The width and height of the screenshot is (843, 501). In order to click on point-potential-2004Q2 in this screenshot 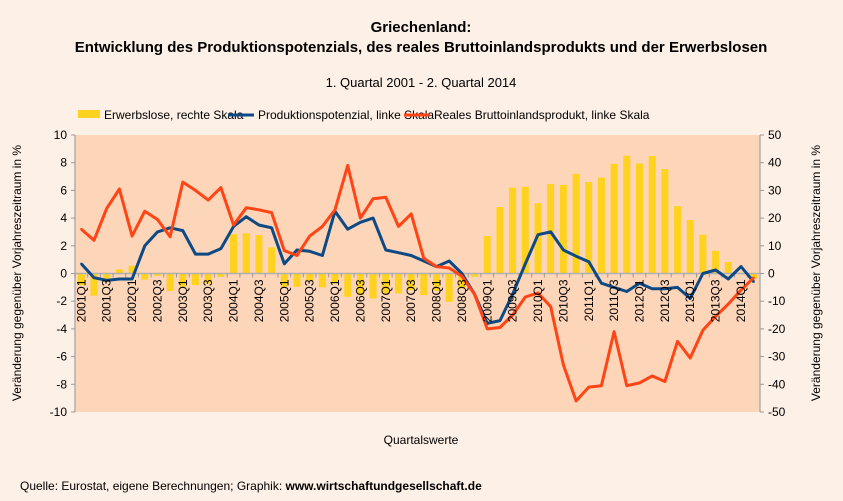, I will do `click(246, 216)`.